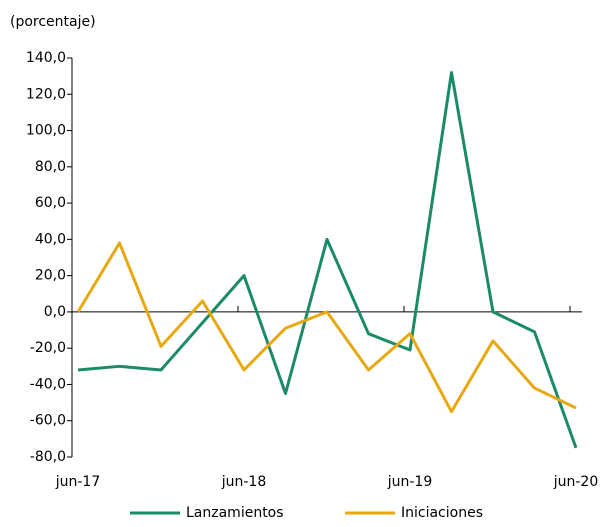 The image size is (607, 527). Describe the element at coordinates (48, 457) in the screenshot. I see `y-tick-label: -80,0` at that location.